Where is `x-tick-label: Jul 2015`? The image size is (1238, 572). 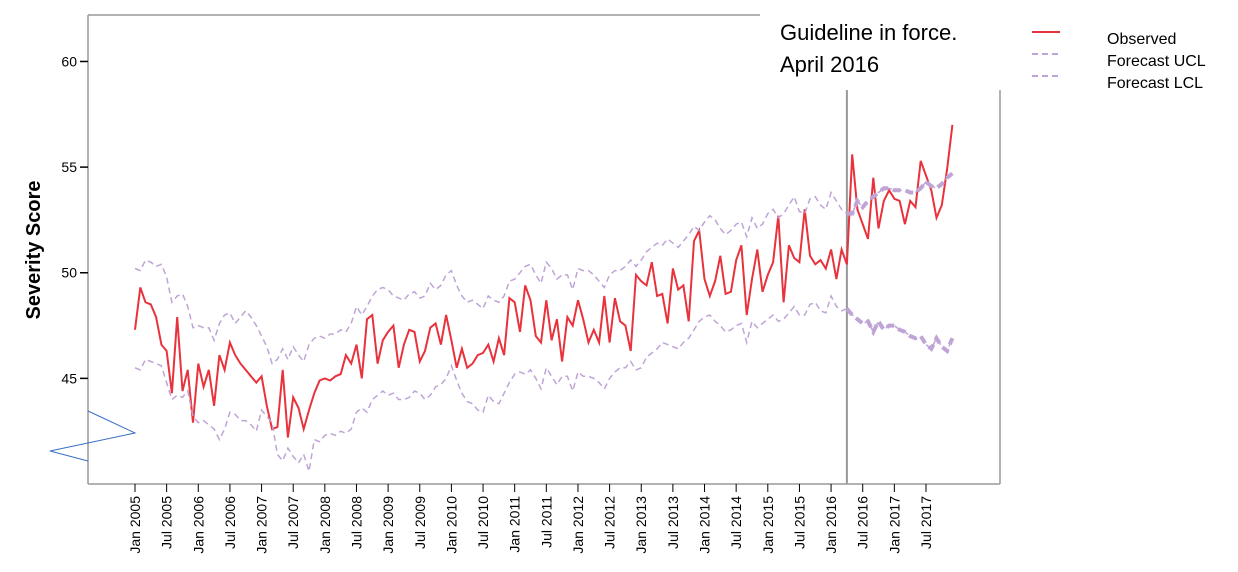
x-tick-label: Jul 2015 is located at coordinates (799, 522).